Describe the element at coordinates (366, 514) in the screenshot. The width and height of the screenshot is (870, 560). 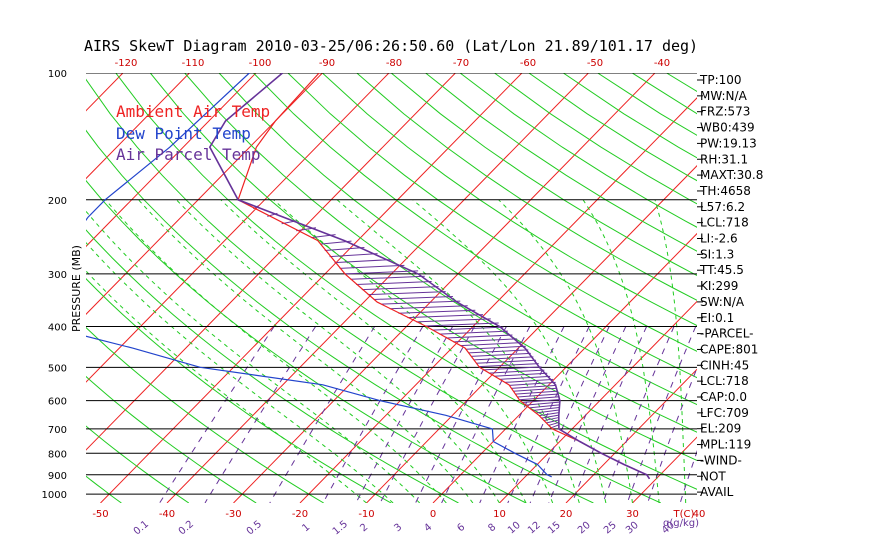
I see `temp-tick-label: -10` at that location.